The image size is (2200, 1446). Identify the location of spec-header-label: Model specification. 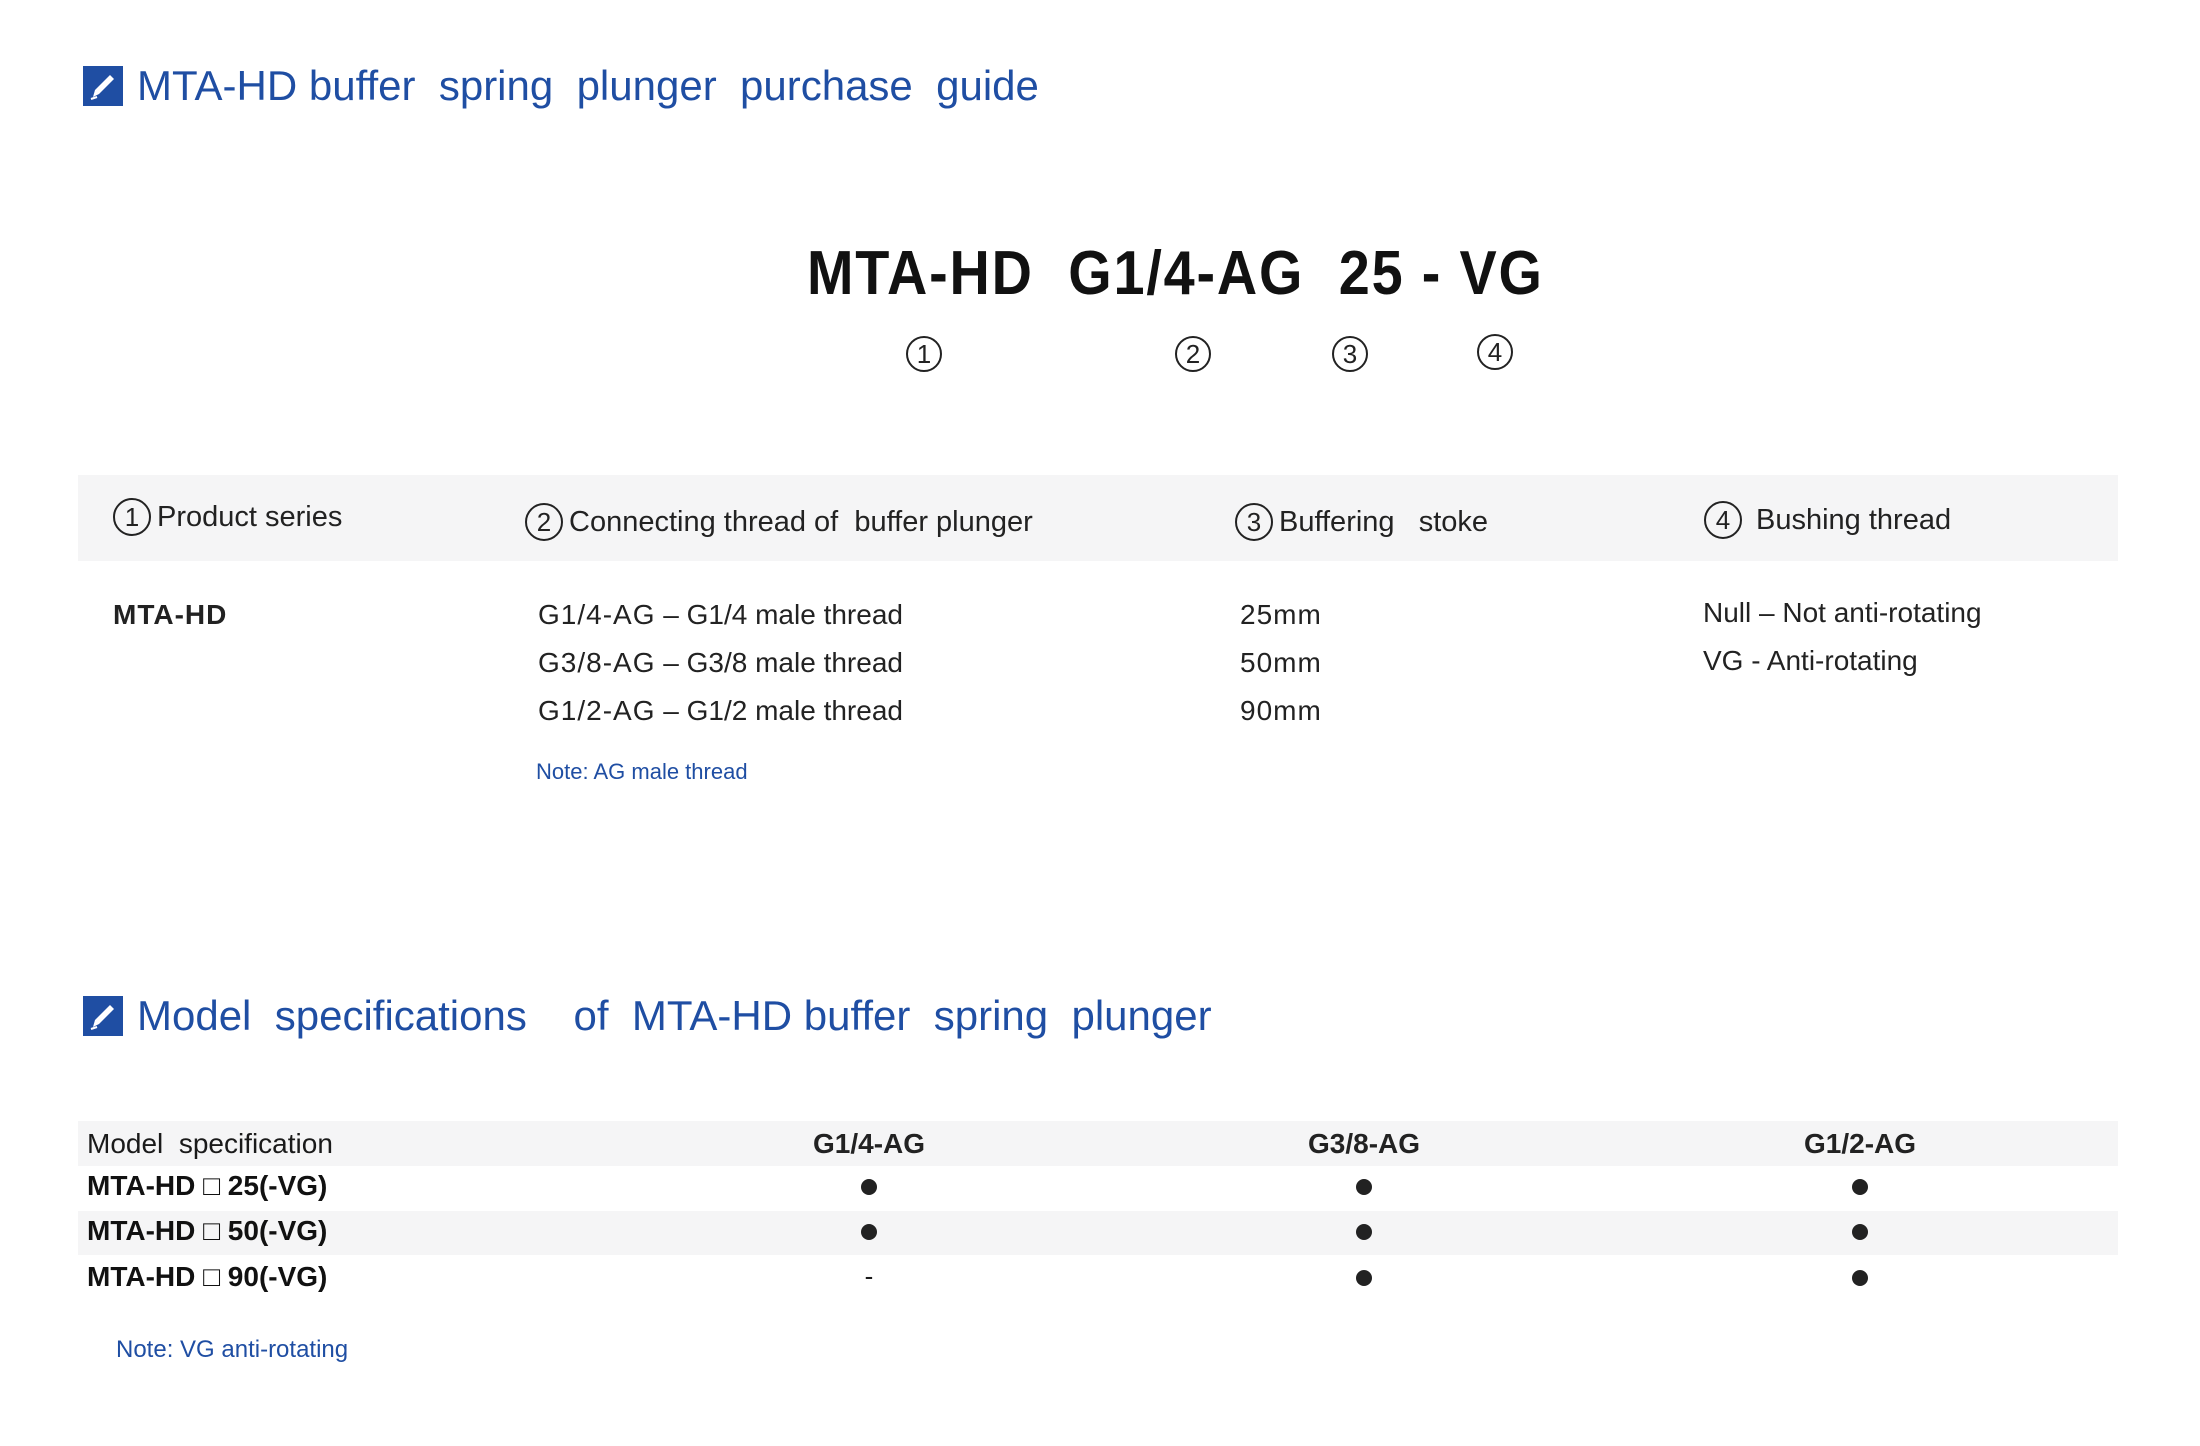
(210, 1143).